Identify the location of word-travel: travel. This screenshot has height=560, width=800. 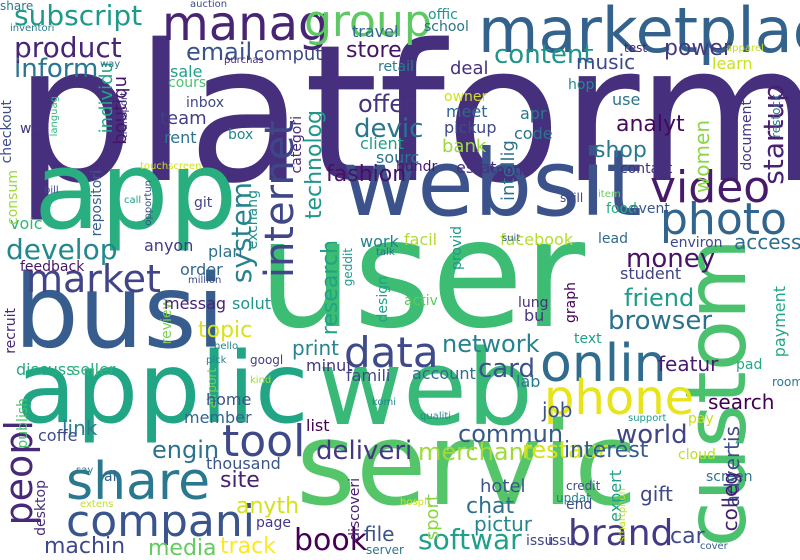
(375, 31).